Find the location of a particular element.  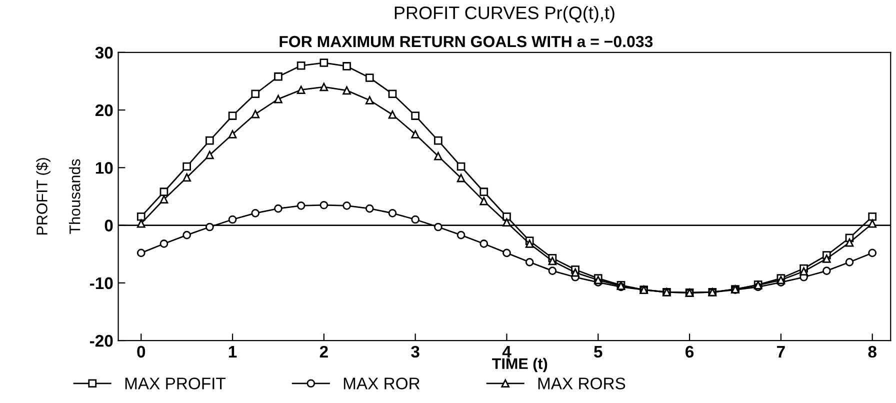

y-tick-label: 0 is located at coordinates (108, 226).